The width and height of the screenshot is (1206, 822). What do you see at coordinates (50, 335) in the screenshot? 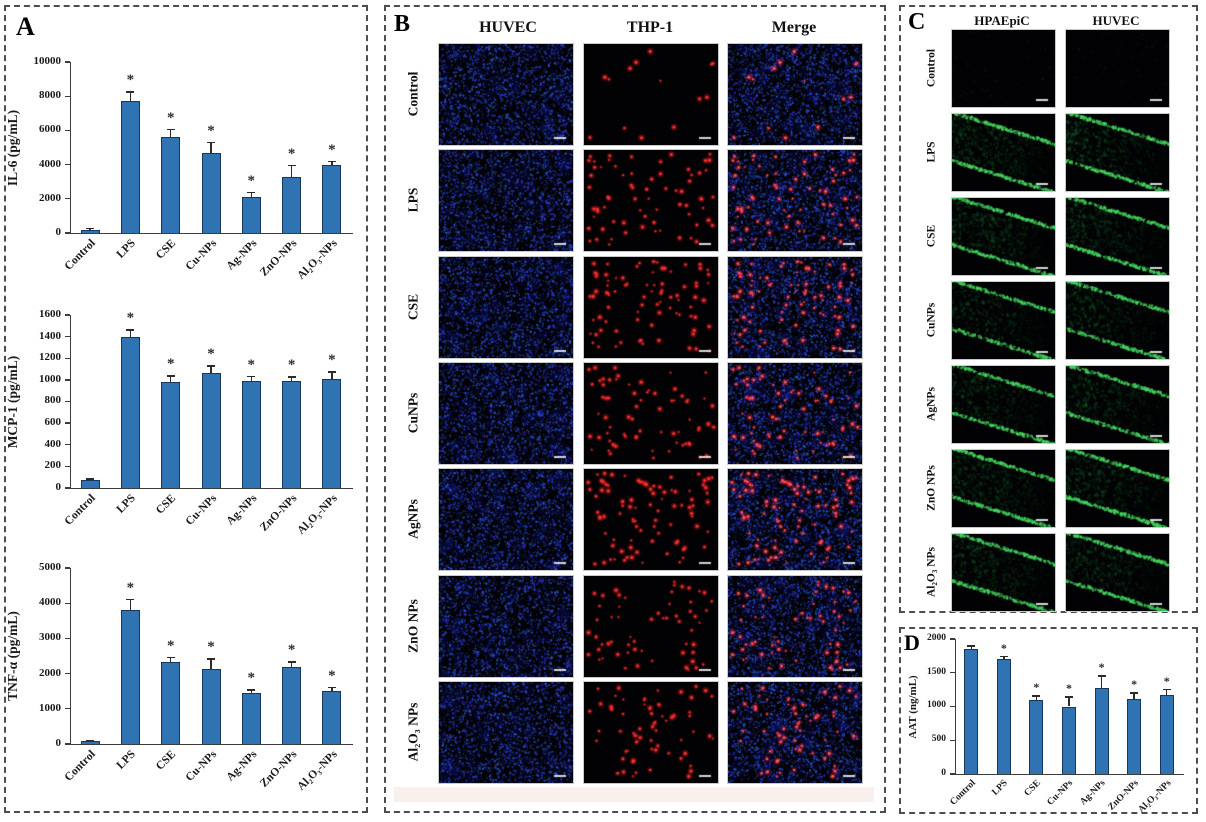
I see `y-tick-label: 1400` at bounding box center [50, 335].